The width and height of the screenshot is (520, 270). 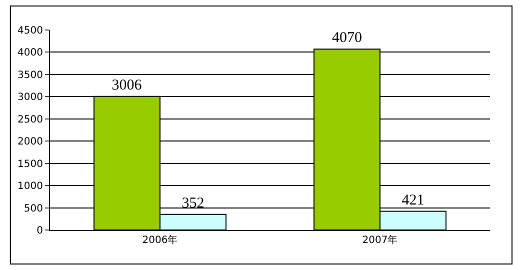 What do you see at coordinates (193, 203) in the screenshot?
I see `data-label: 352` at bounding box center [193, 203].